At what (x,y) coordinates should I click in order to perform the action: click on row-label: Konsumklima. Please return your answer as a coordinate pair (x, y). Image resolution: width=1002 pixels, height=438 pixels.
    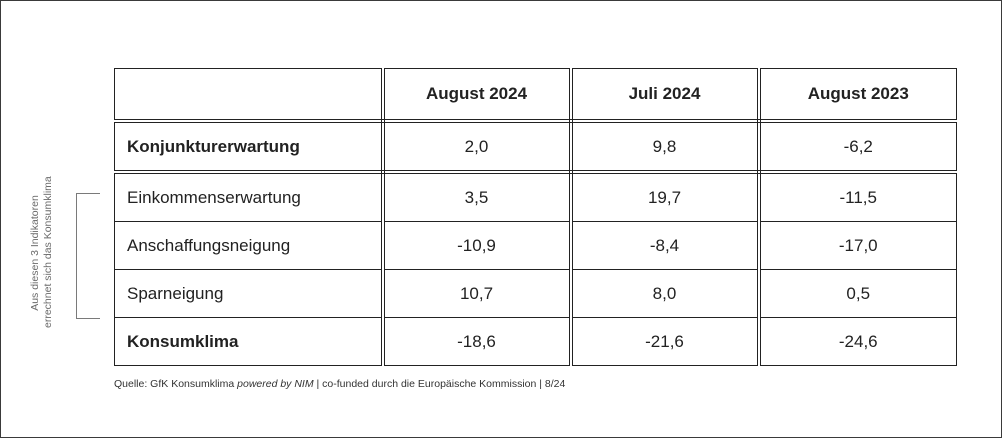
    Looking at the image, I should click on (249, 341).